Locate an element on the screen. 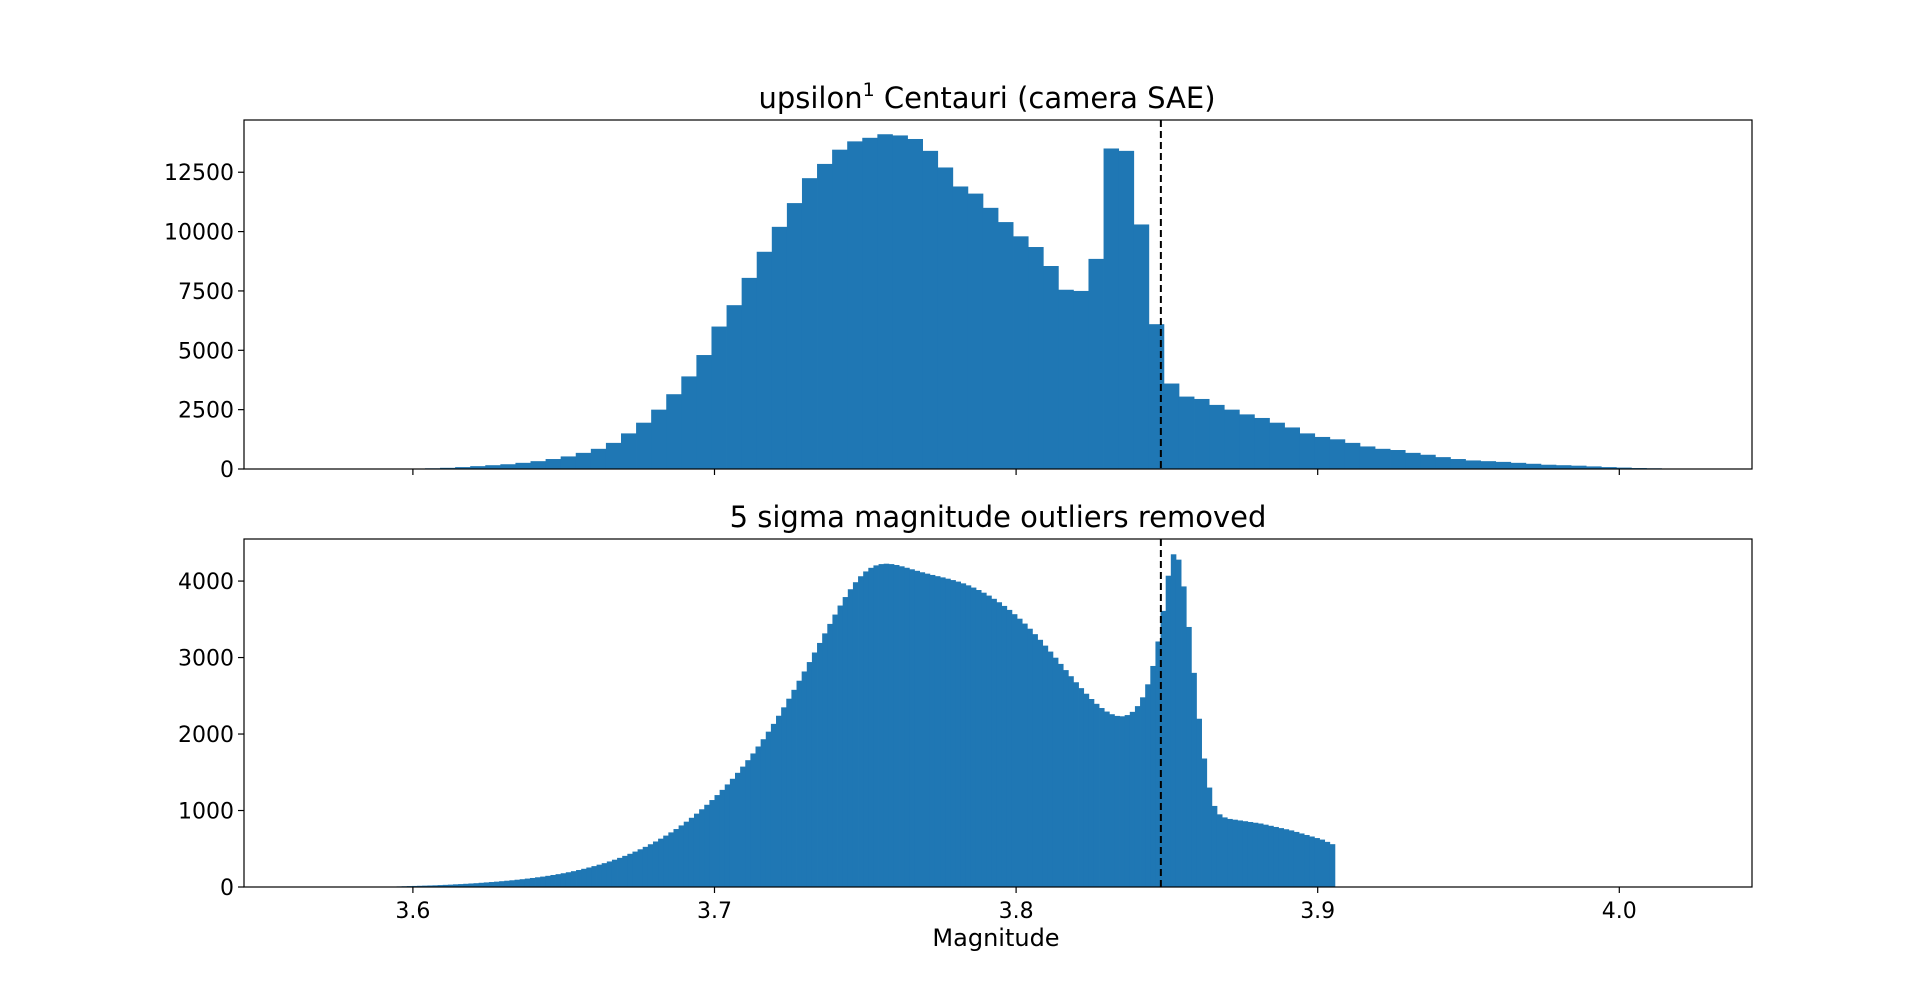  top-panel-y-ticks: 0 2500 5000 7500 10000 12500 is located at coordinates (204, 322).